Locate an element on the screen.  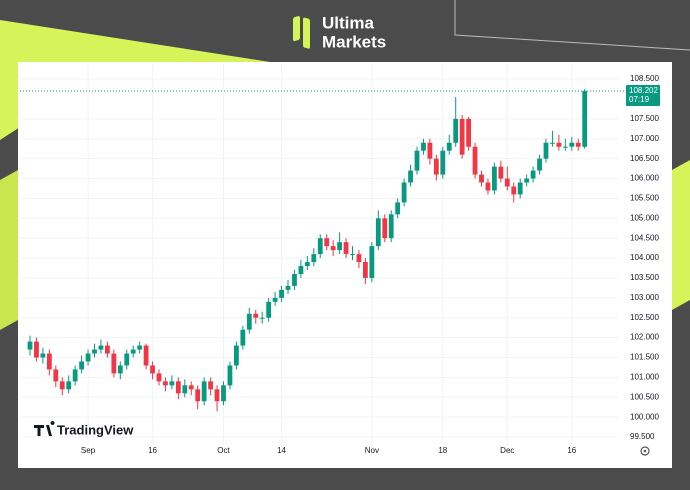
settings-icon is located at coordinates (645, 451).